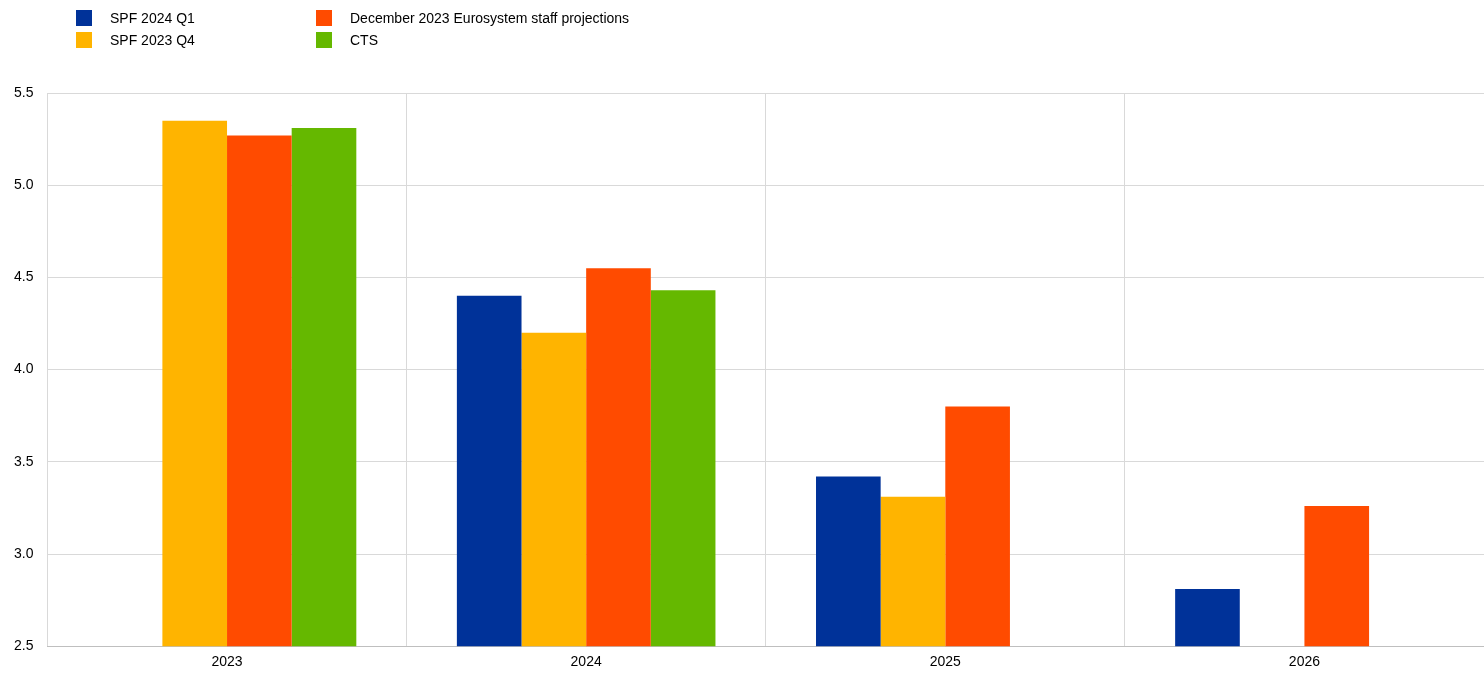 Image resolution: width=1484 pixels, height=686 pixels. I want to click on x-tick-label: 2025, so click(945, 661).